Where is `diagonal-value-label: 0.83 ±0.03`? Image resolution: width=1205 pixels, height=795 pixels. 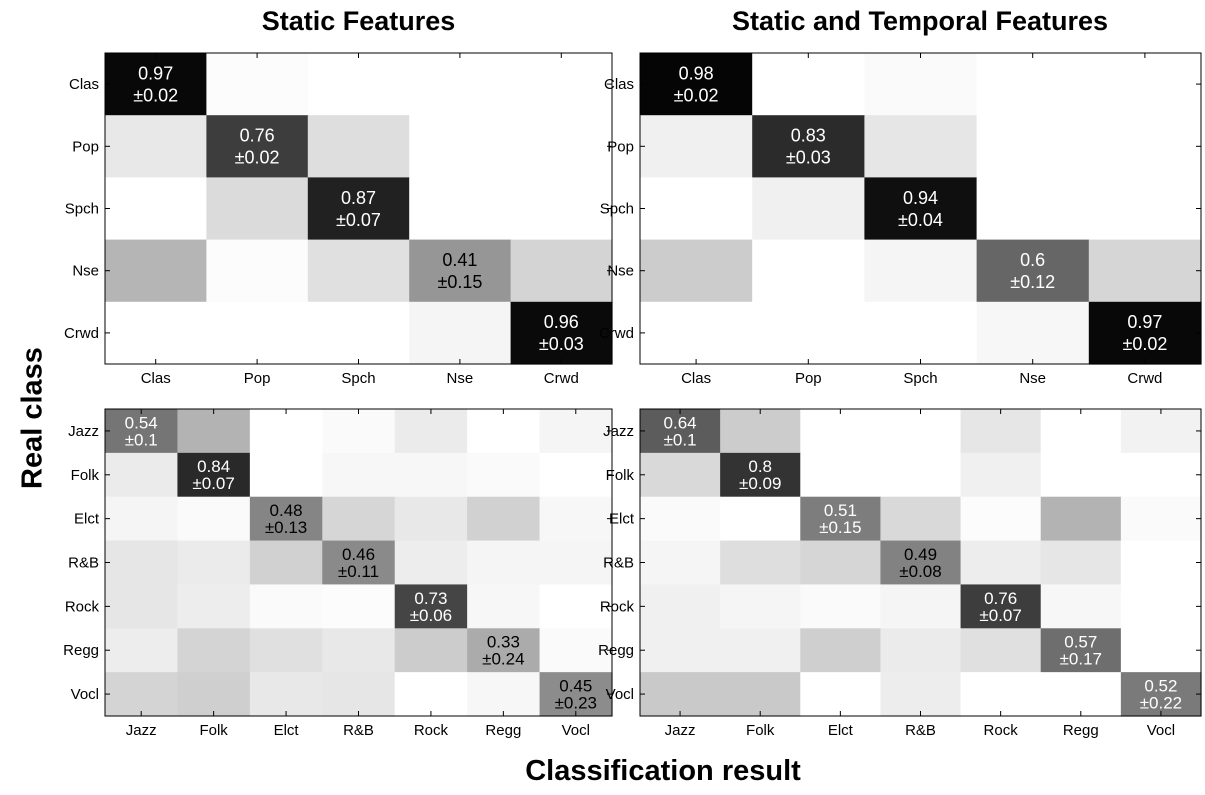 diagonal-value-label: 0.83 ±0.03 is located at coordinates (808, 147).